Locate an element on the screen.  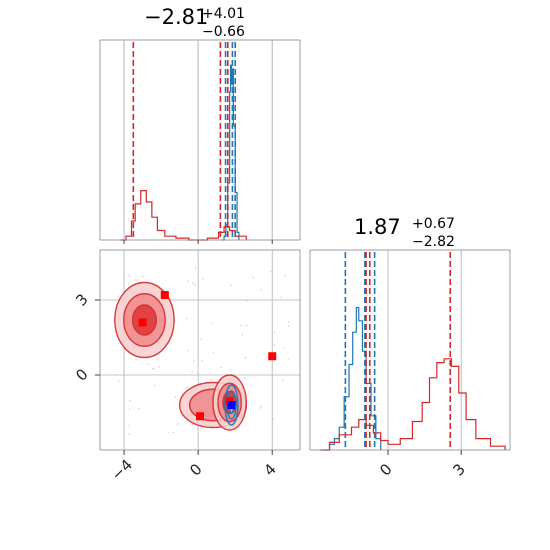
y-tick-label: 3 is located at coordinates (81, 299).